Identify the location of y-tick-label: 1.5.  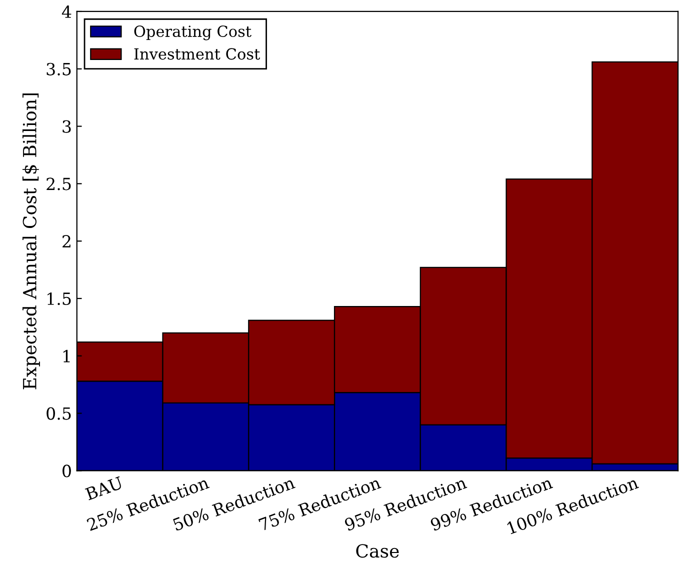
(59, 299).